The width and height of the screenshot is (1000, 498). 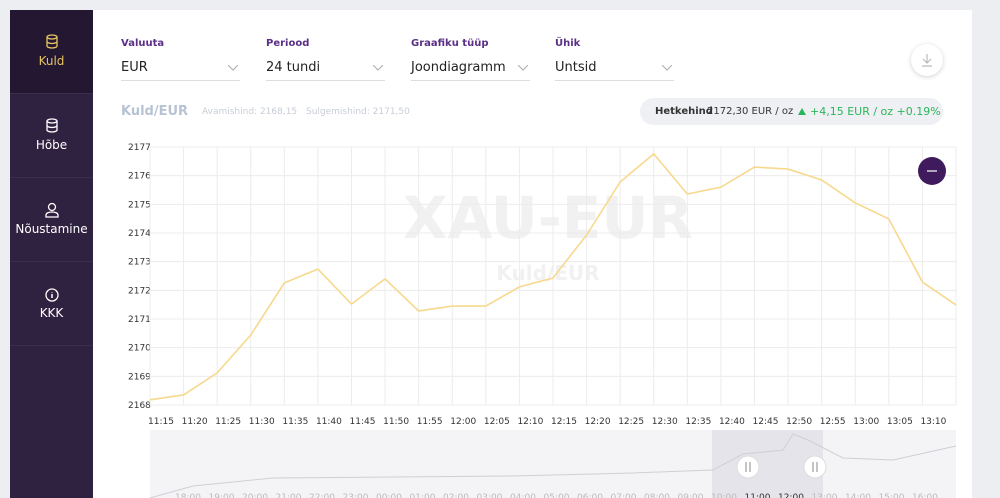 I want to click on navigator-label: 13:00, so click(x=825, y=495).